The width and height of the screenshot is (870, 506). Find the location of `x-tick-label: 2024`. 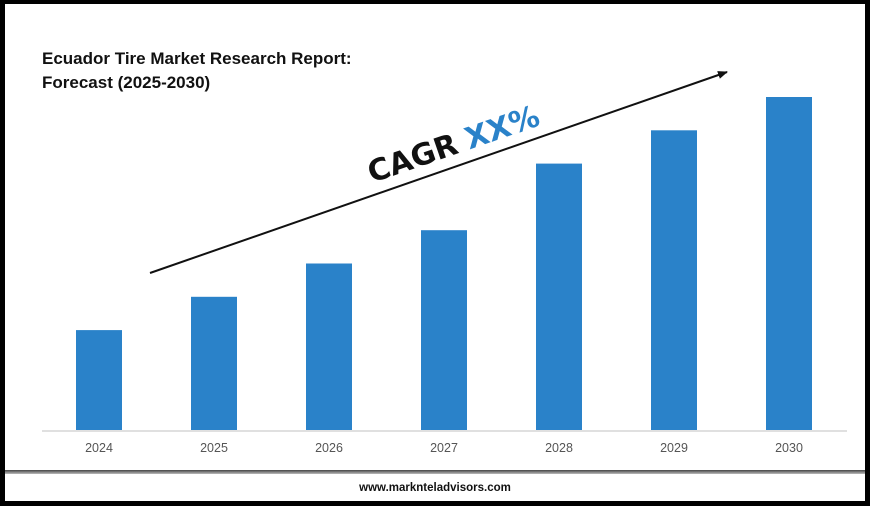

x-tick-label: 2024 is located at coordinates (99, 448).